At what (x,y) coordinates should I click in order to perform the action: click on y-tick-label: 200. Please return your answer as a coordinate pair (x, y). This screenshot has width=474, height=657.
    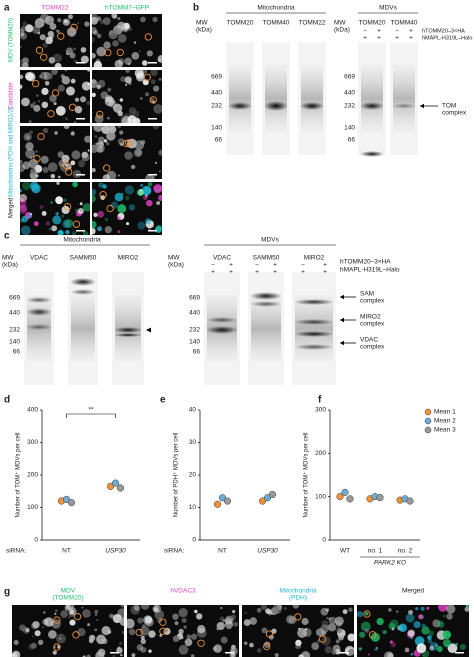
    Looking at the image, I should click on (320, 453).